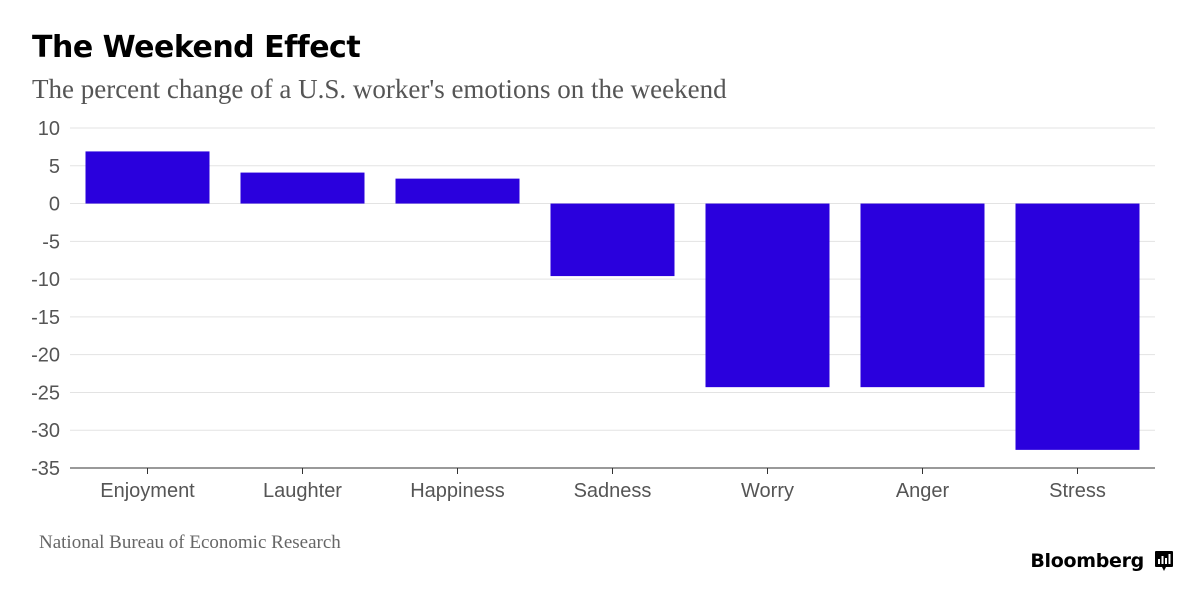  Describe the element at coordinates (45, 393) in the screenshot. I see `y-tick-label: -25` at that location.